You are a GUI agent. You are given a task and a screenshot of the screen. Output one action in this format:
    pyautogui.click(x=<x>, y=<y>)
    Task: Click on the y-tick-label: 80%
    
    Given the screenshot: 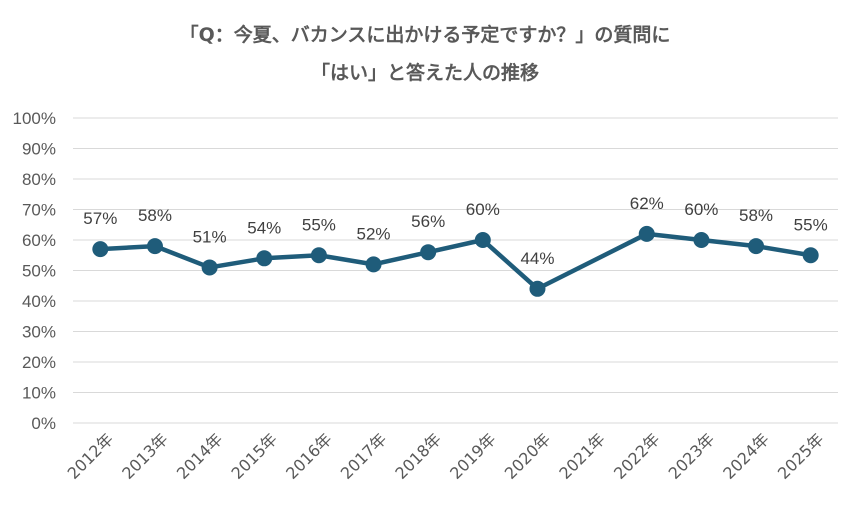 What is the action you would take?
    pyautogui.click(x=39, y=179)
    